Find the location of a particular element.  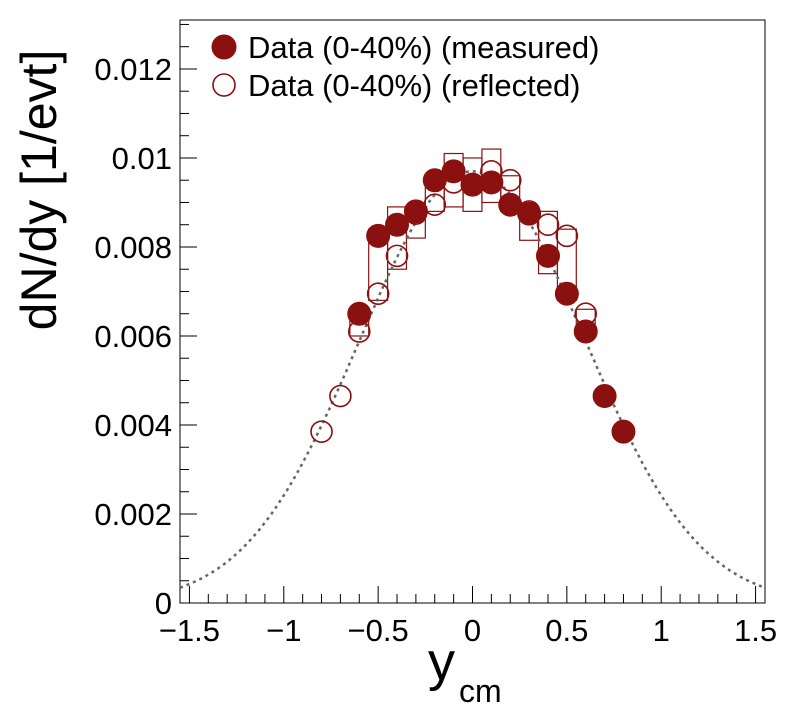

y-tick-label: 0.006 is located at coordinates (133, 336).